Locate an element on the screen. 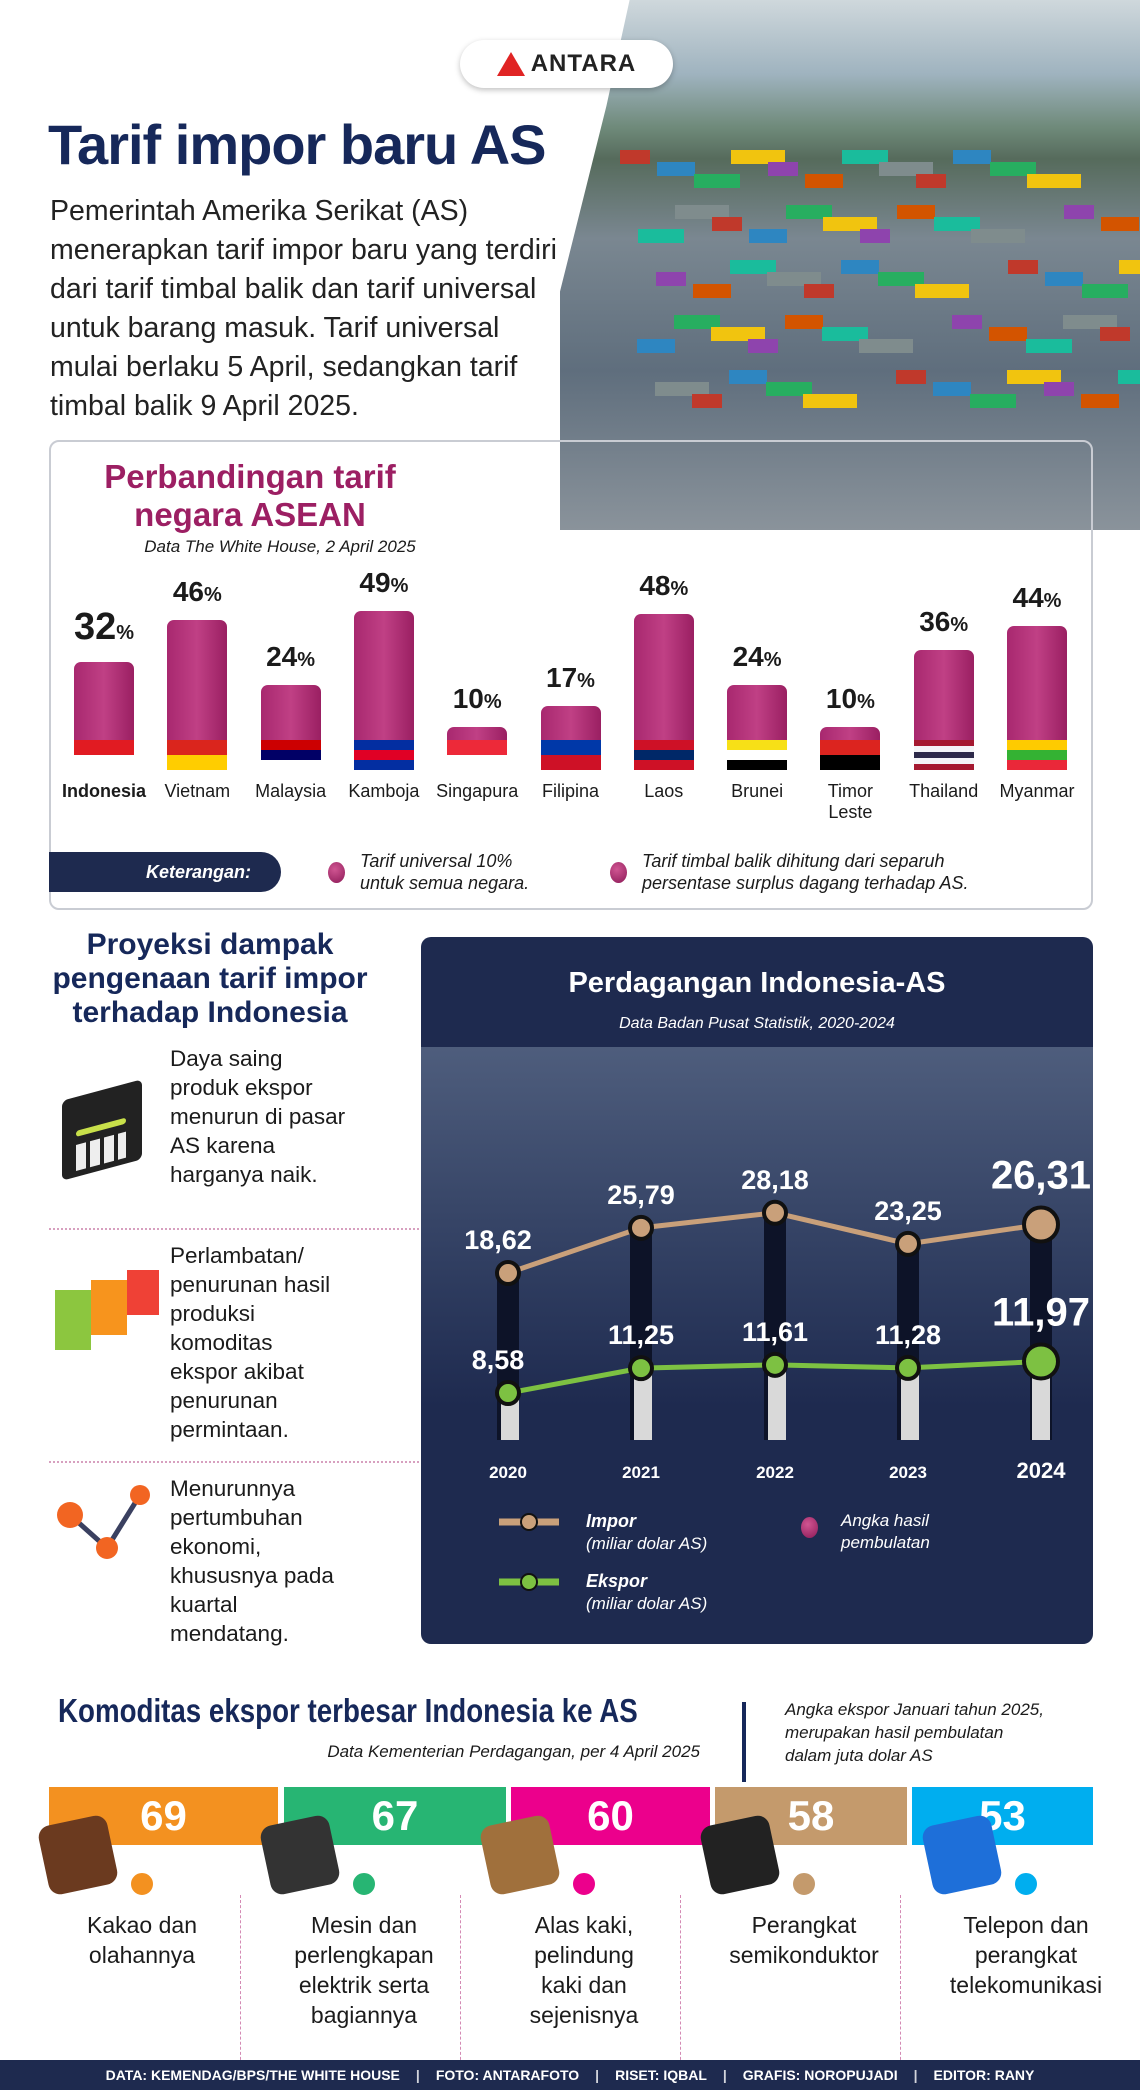  country-label: Brunei is located at coordinates (757, 791).